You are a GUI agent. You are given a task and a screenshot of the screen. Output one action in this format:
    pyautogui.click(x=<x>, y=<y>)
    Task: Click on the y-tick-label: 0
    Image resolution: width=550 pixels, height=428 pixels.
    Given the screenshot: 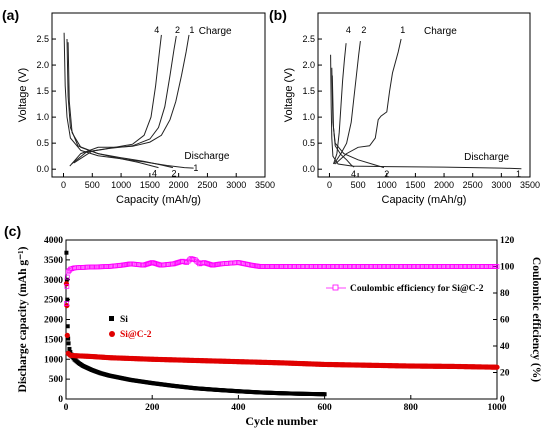 What is the action you would take?
    pyautogui.click(x=60, y=400)
    